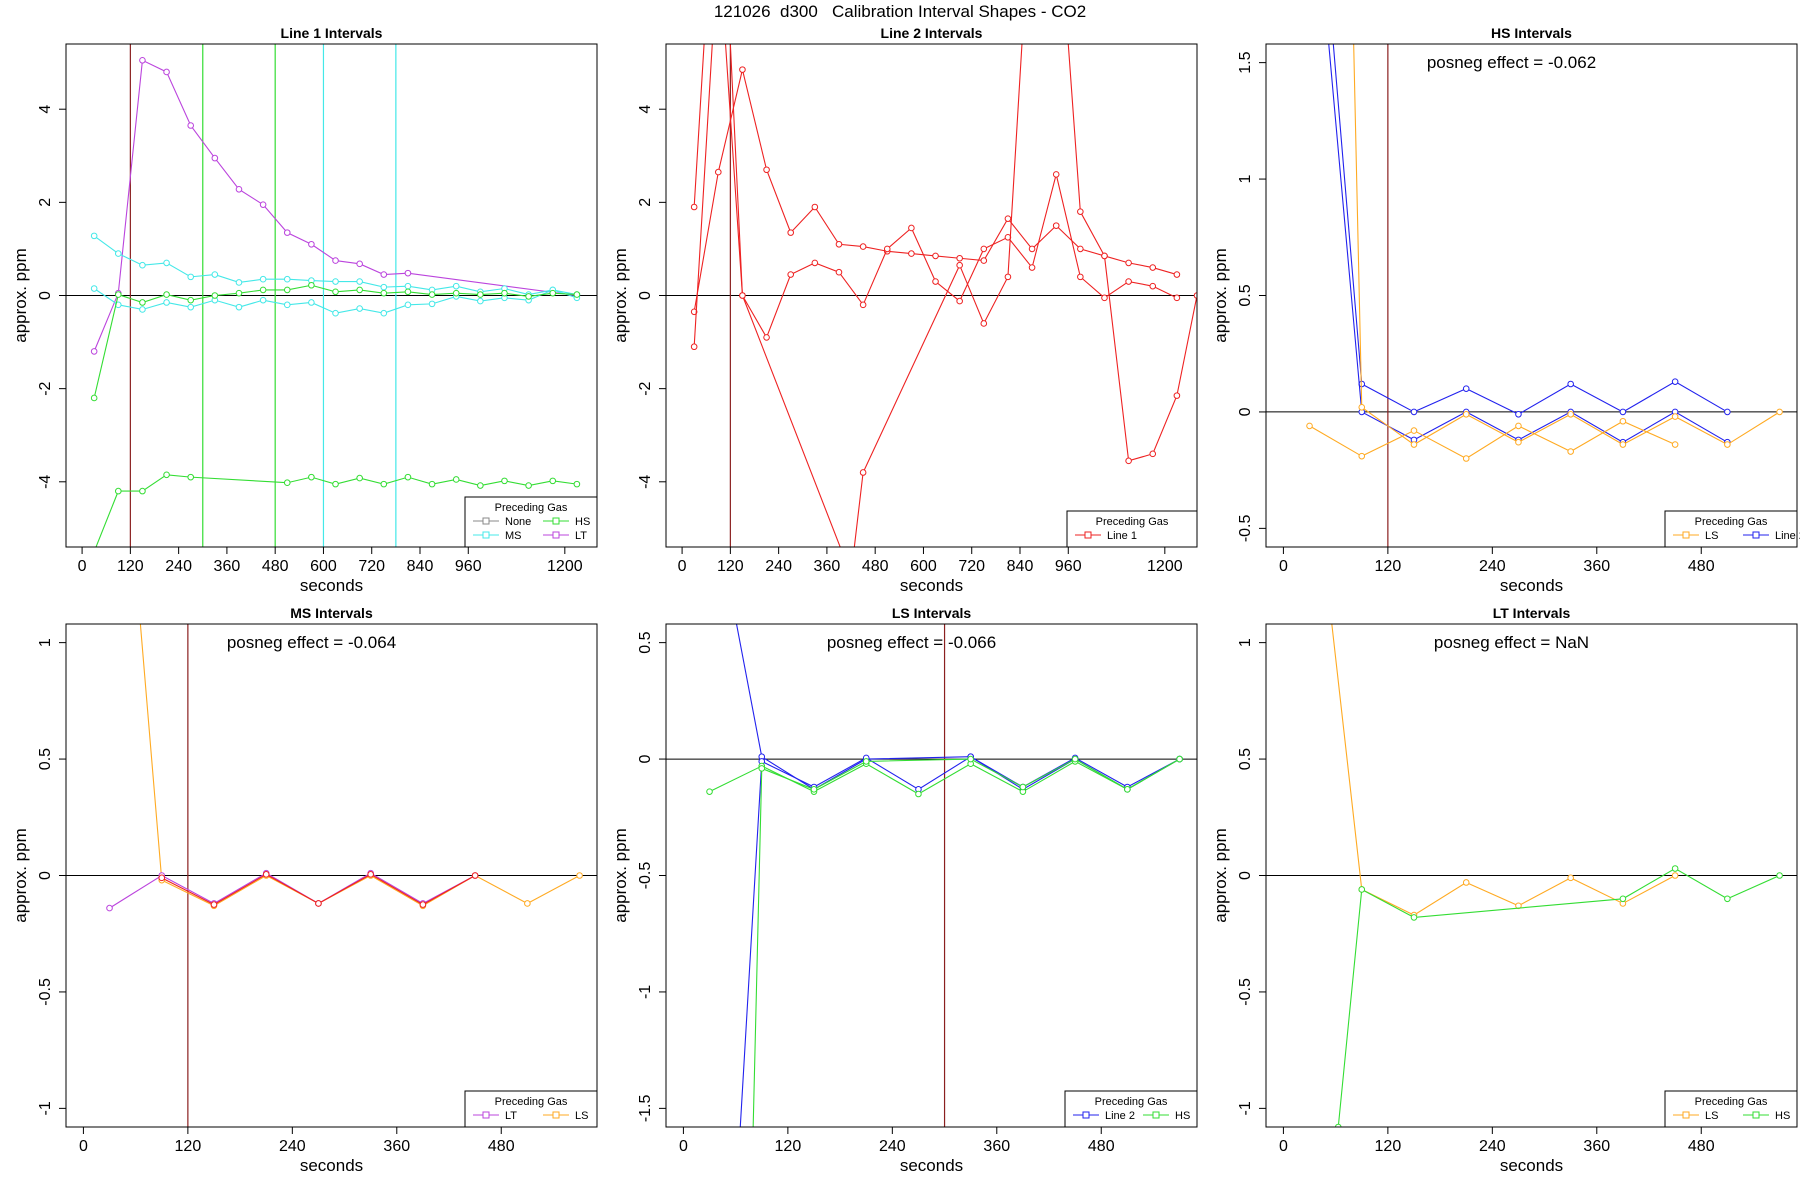 Image resolution: width=1800 pixels, height=1200 pixels. Describe the element at coordinates (971, 566) in the screenshot. I see `x-tick-label: 720` at that location.